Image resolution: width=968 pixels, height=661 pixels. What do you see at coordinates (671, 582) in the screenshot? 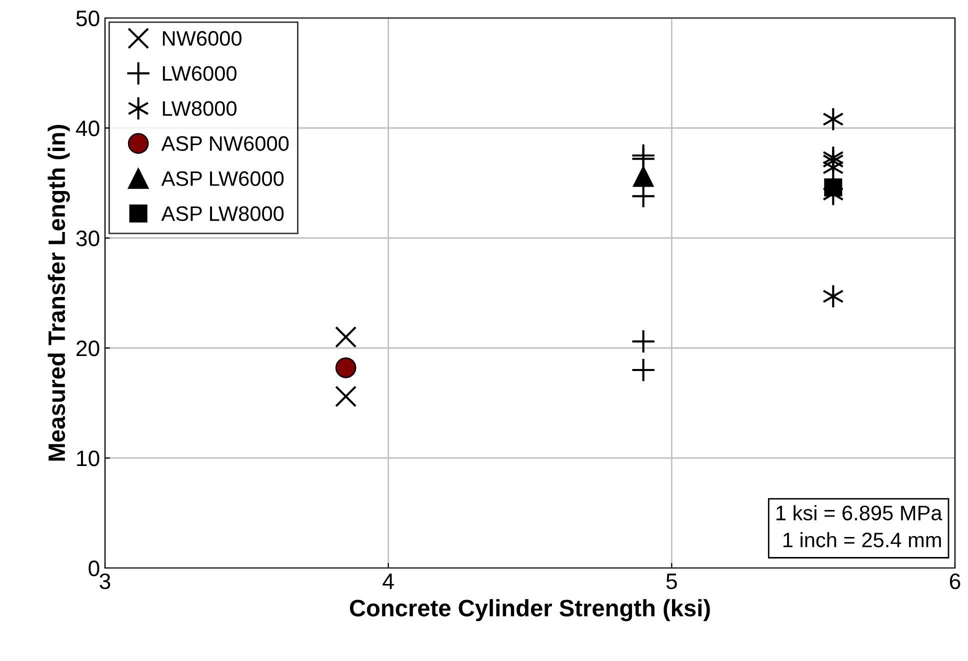
I see `x-tick-label: 5` at bounding box center [671, 582].